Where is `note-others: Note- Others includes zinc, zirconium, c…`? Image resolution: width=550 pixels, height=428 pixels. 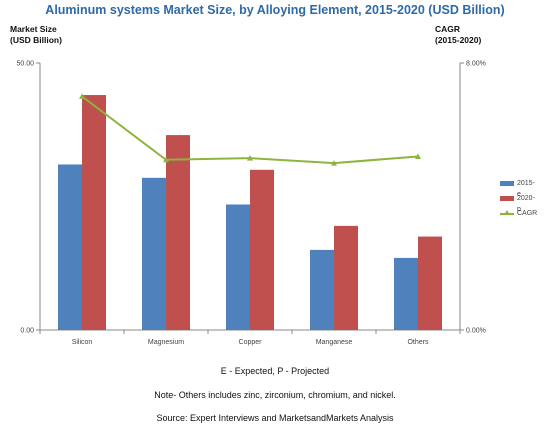 note-others: Note- Others includes zinc, zirconium, c… is located at coordinates (275, 395).